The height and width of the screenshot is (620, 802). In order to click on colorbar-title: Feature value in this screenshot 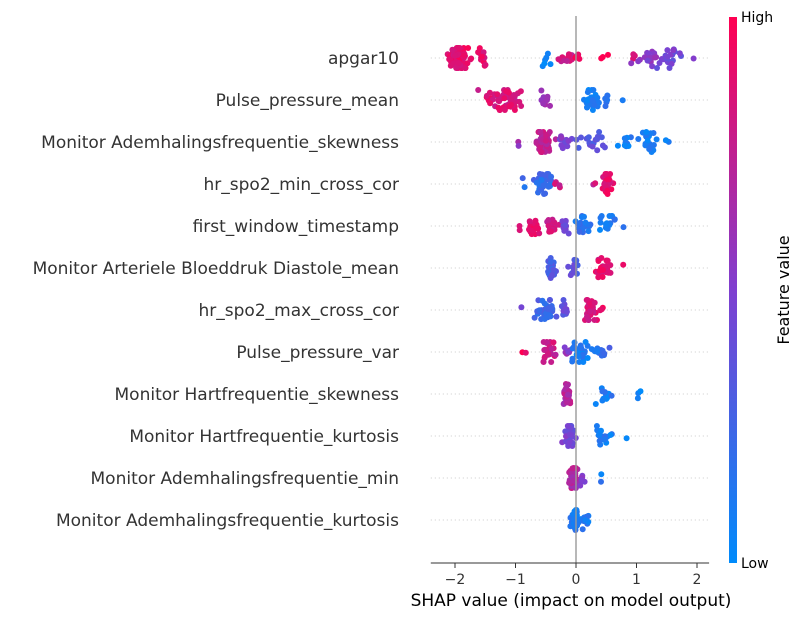, I will do `click(783, 289)`.